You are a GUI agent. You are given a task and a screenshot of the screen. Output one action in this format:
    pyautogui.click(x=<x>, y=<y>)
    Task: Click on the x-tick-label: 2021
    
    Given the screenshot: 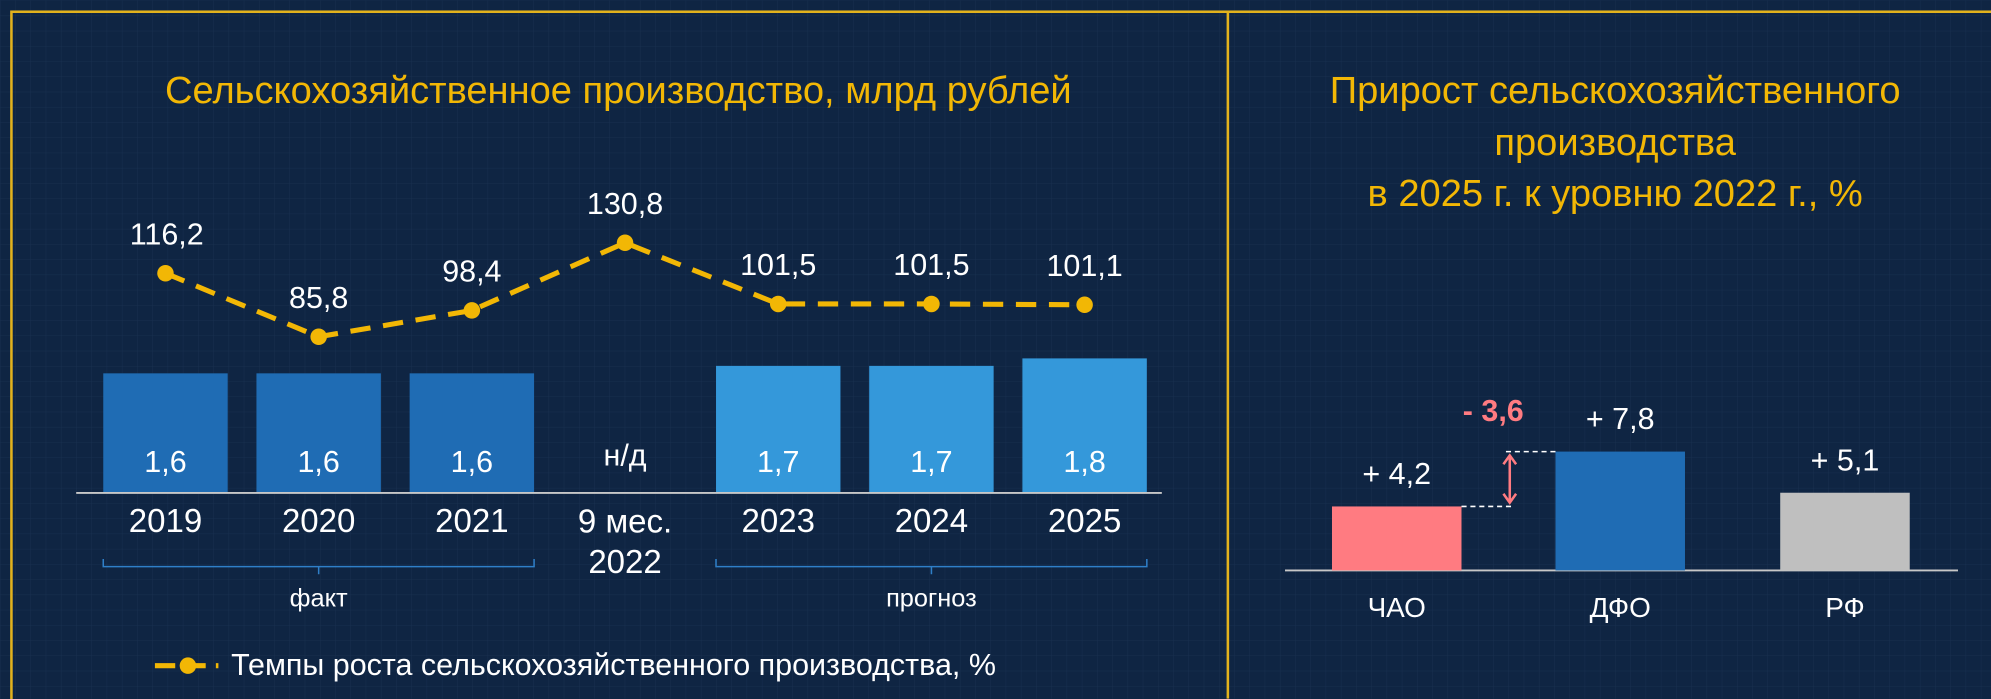 What is the action you would take?
    pyautogui.click(x=471, y=520)
    